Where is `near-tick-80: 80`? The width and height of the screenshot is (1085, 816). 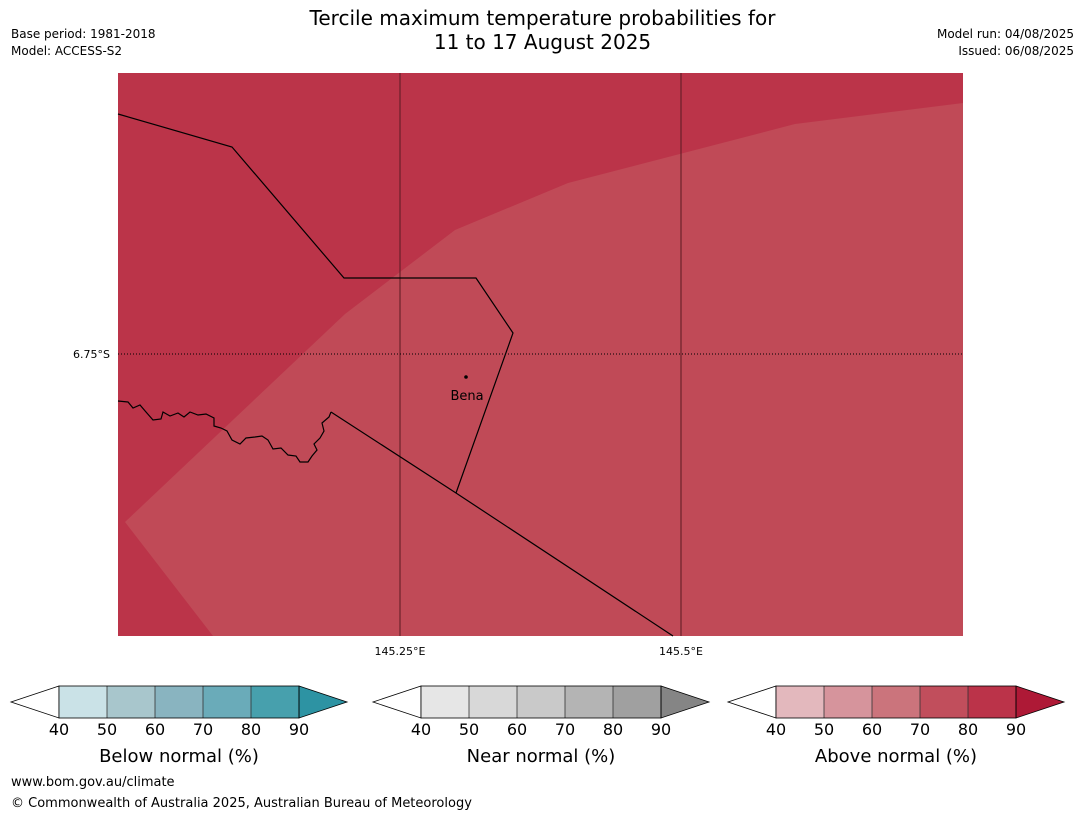
near-tick-80: 80 is located at coordinates (613, 729).